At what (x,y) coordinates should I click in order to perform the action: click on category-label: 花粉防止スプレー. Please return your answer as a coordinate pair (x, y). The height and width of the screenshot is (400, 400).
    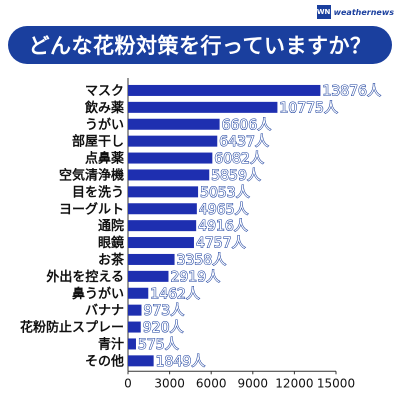
    Looking at the image, I should click on (72, 328).